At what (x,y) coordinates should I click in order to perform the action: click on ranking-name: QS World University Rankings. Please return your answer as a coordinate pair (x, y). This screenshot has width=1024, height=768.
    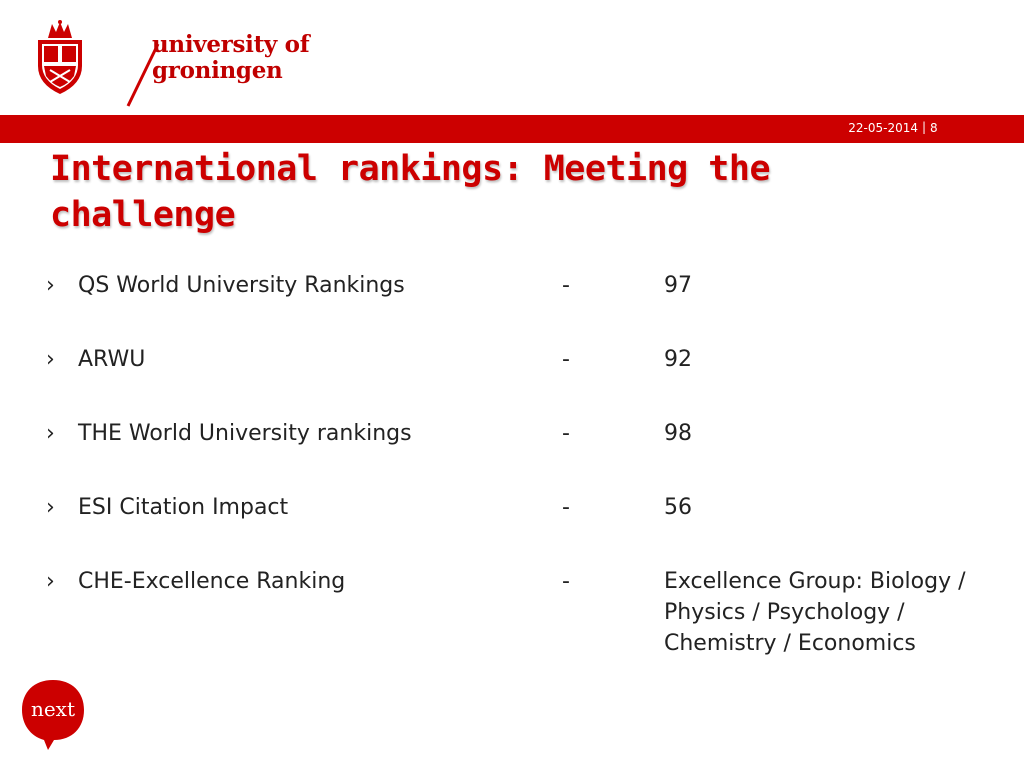
    Looking at the image, I should click on (241, 285).